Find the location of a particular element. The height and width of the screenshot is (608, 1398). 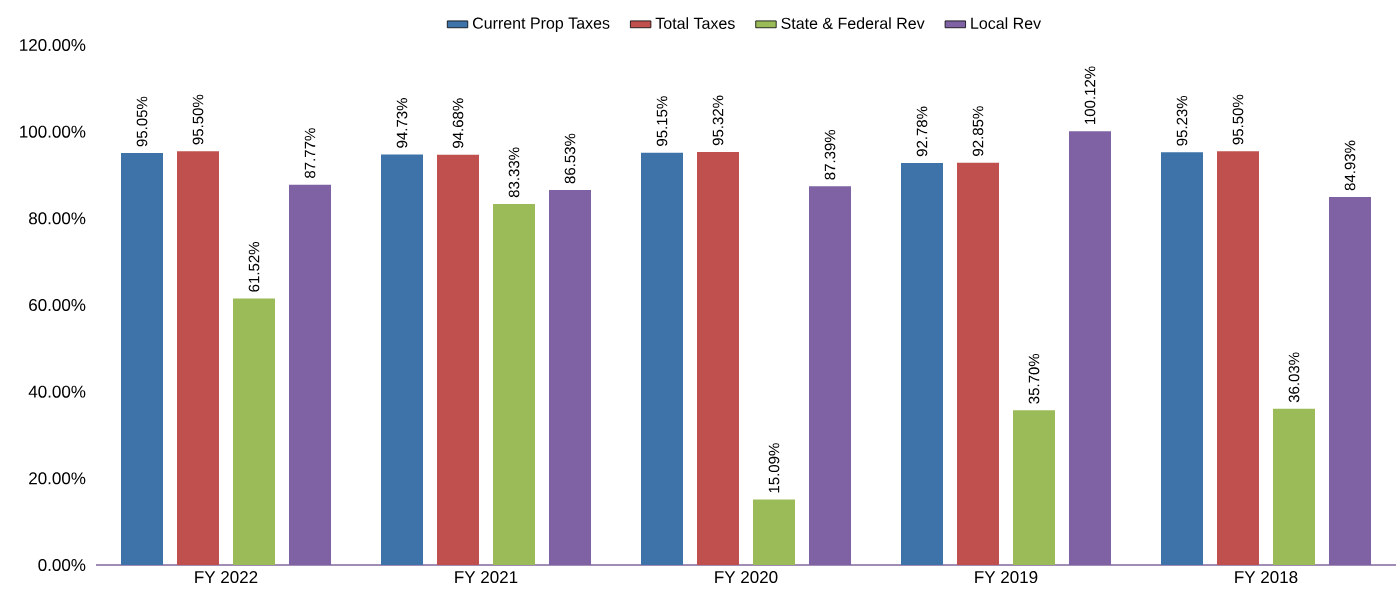

legend-label: Total Taxes is located at coordinates (695, 23).